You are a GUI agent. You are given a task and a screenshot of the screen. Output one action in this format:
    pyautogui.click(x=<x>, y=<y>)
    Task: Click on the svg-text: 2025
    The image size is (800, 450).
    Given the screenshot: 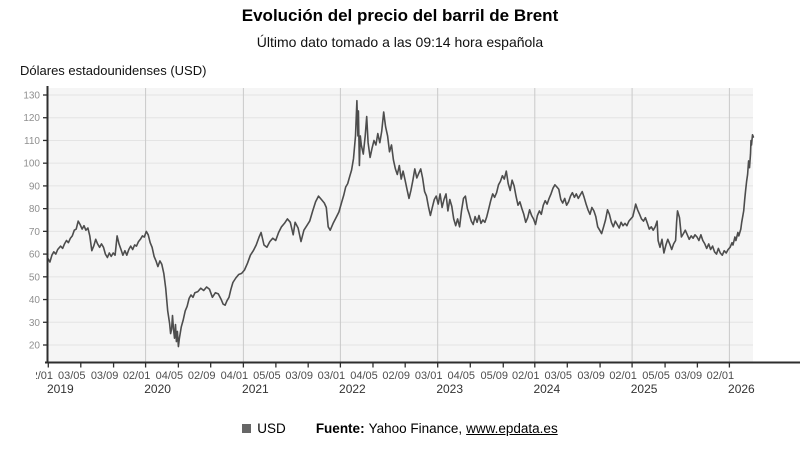 What is the action you would take?
    pyautogui.click(x=644, y=389)
    